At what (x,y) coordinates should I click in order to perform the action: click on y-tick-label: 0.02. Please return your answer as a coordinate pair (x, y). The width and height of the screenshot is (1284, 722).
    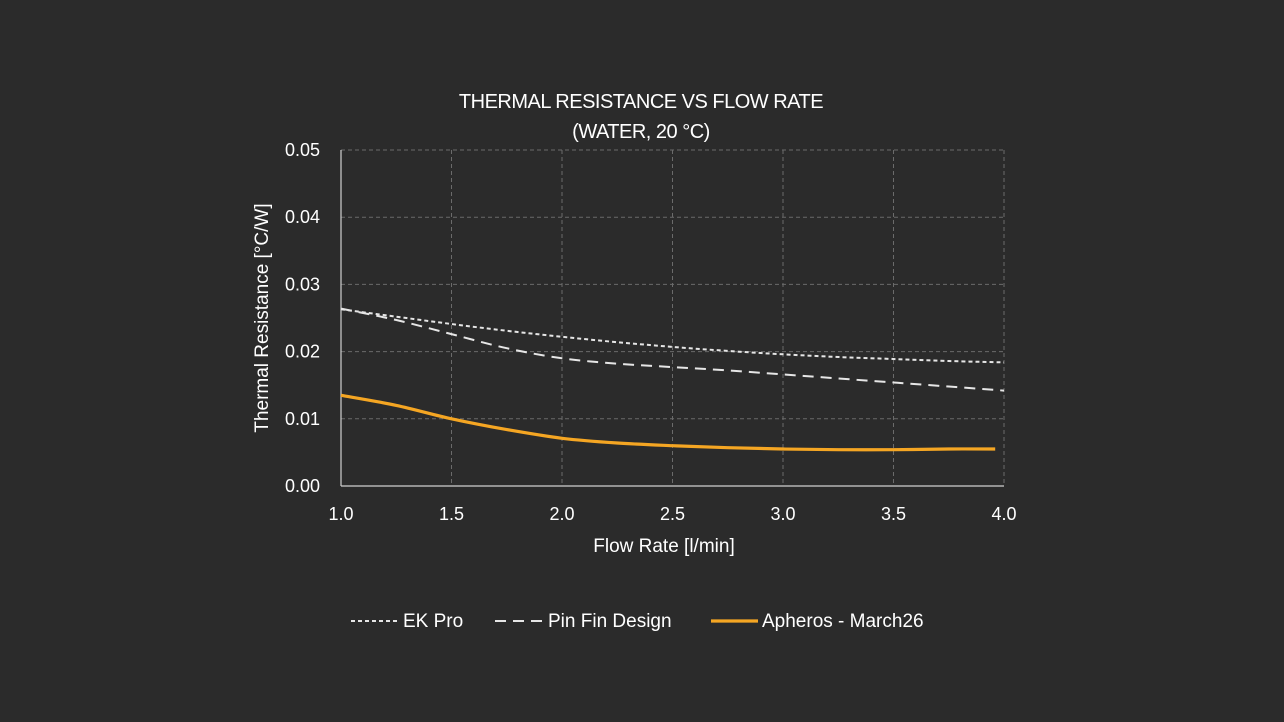
    Looking at the image, I should click on (302, 352).